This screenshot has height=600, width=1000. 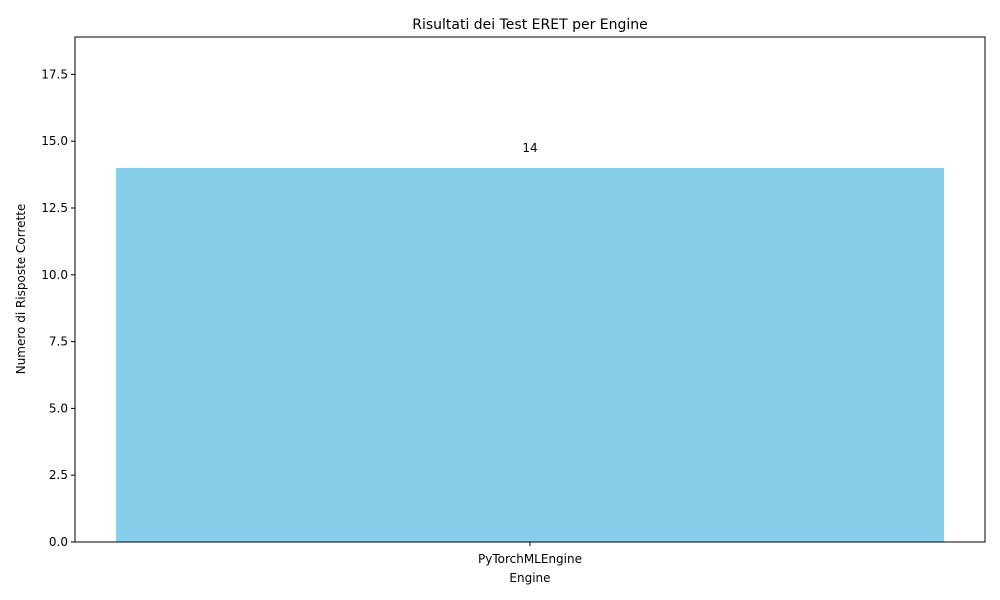 What do you see at coordinates (58, 542) in the screenshot?
I see `y-tick-label: 0.0` at bounding box center [58, 542].